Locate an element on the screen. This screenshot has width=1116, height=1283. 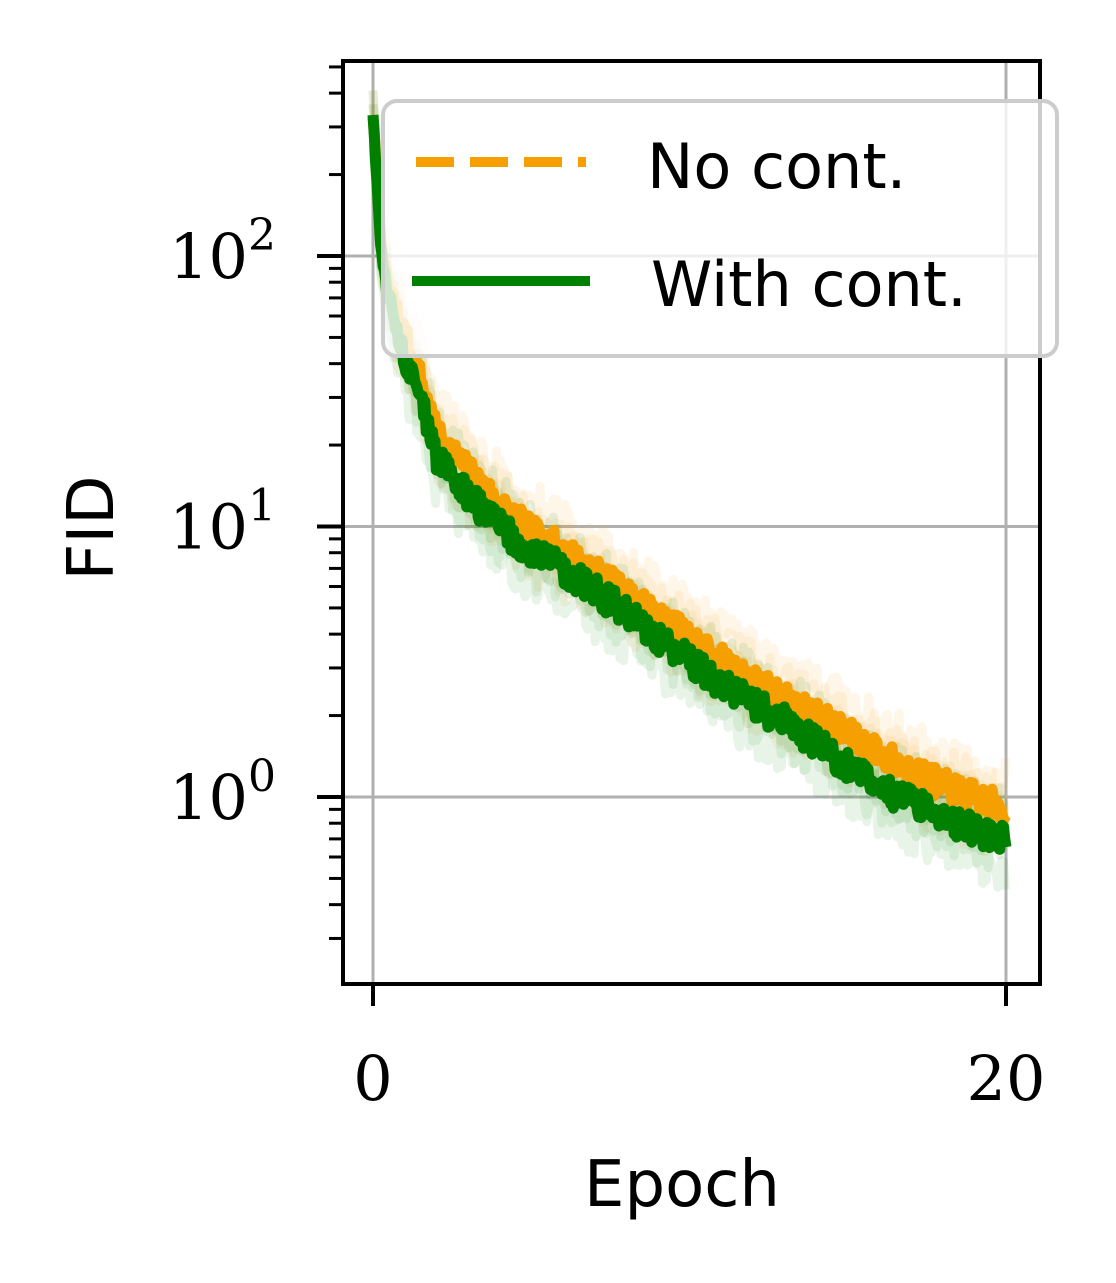
legend-label-no-cont: No cont. is located at coordinates (776, 166).